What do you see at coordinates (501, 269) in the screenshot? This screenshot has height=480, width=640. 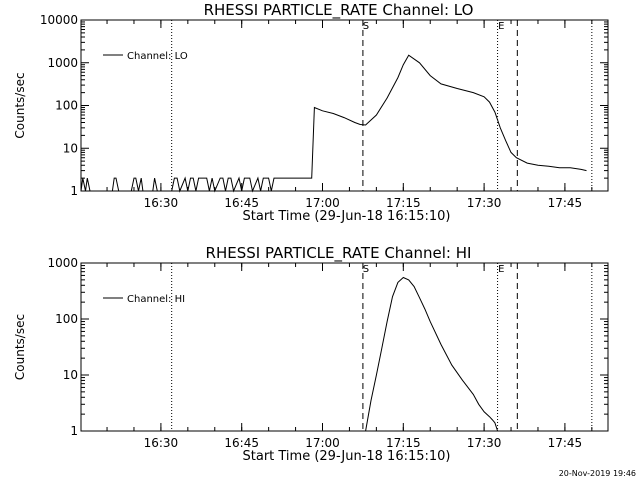 I see `marker-label-e-hi: E` at bounding box center [501, 269].